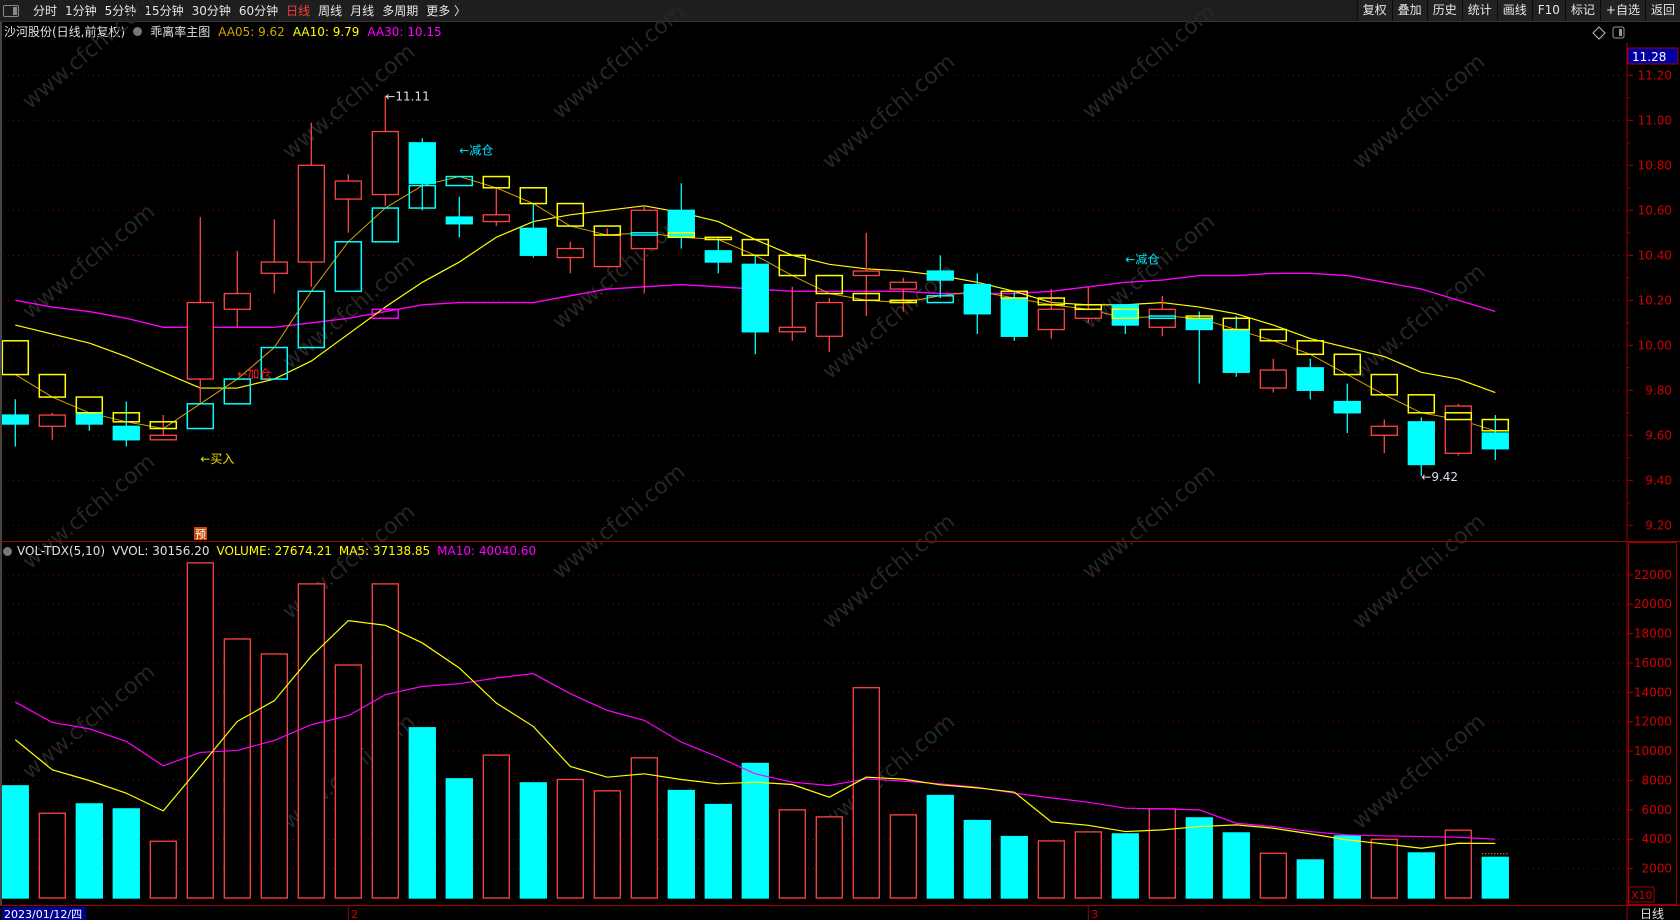 This screenshot has height=920, width=1680. I want to click on current-price-box, so click(1653, 56).